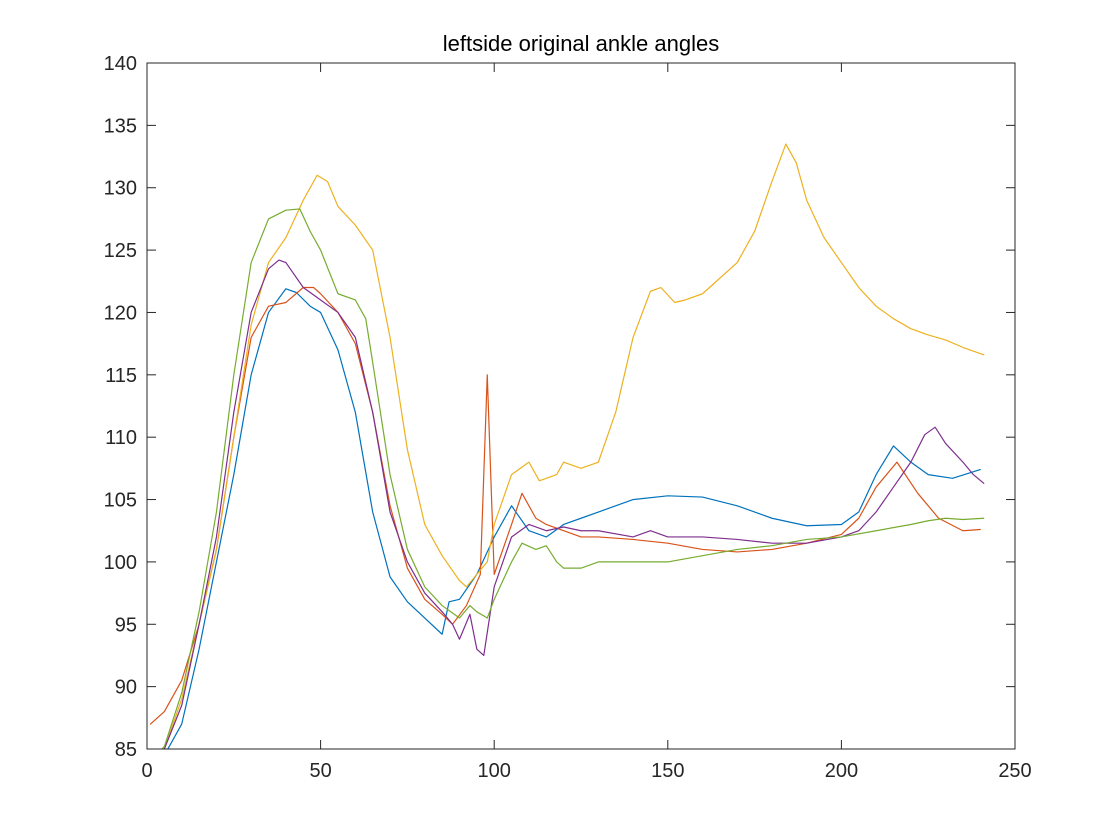  I want to click on x-tick-label: 150, so click(667, 771).